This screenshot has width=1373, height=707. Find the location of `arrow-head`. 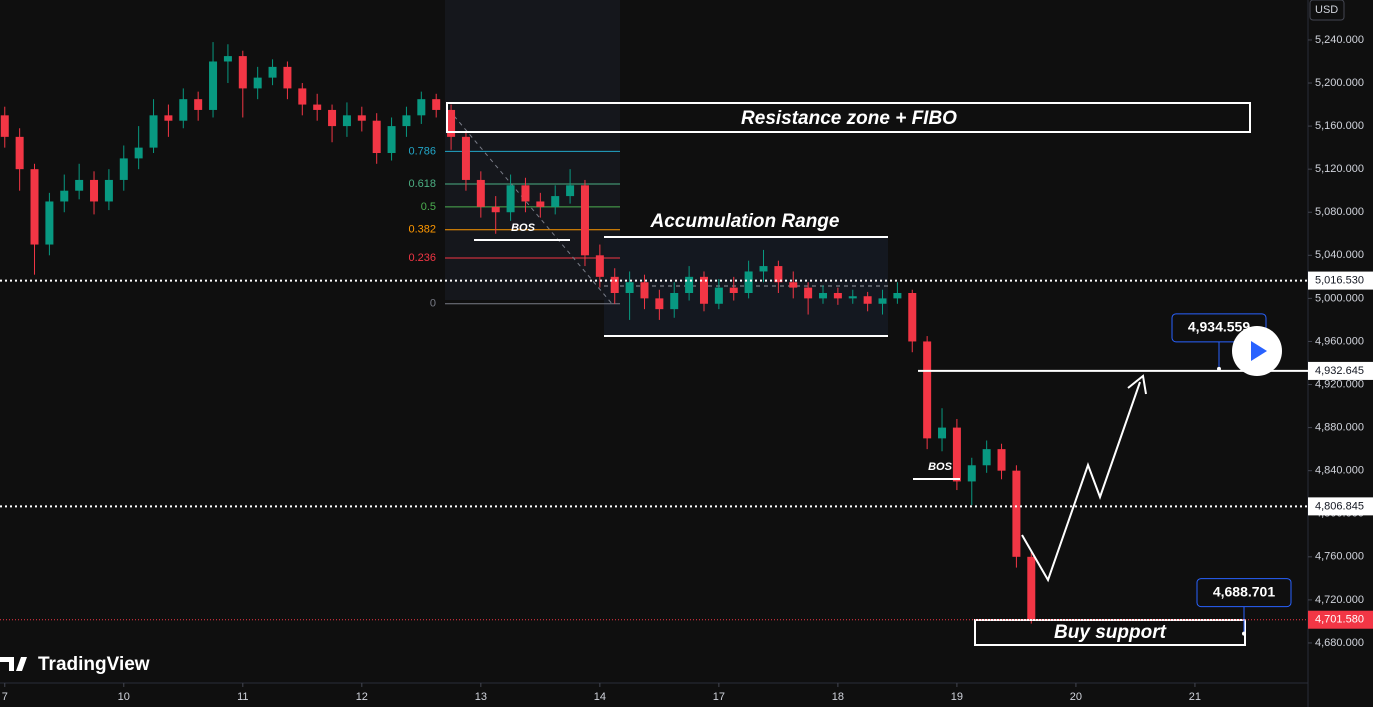

arrow-head is located at coordinates (1137, 384).